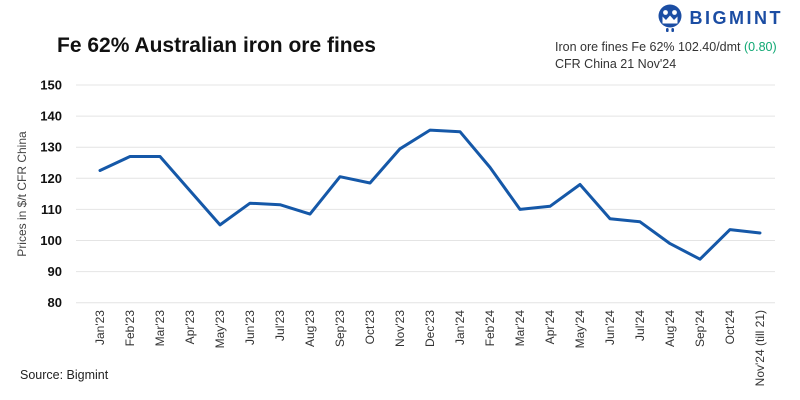  I want to click on x-tick-label: Nov'23, so click(400, 328).